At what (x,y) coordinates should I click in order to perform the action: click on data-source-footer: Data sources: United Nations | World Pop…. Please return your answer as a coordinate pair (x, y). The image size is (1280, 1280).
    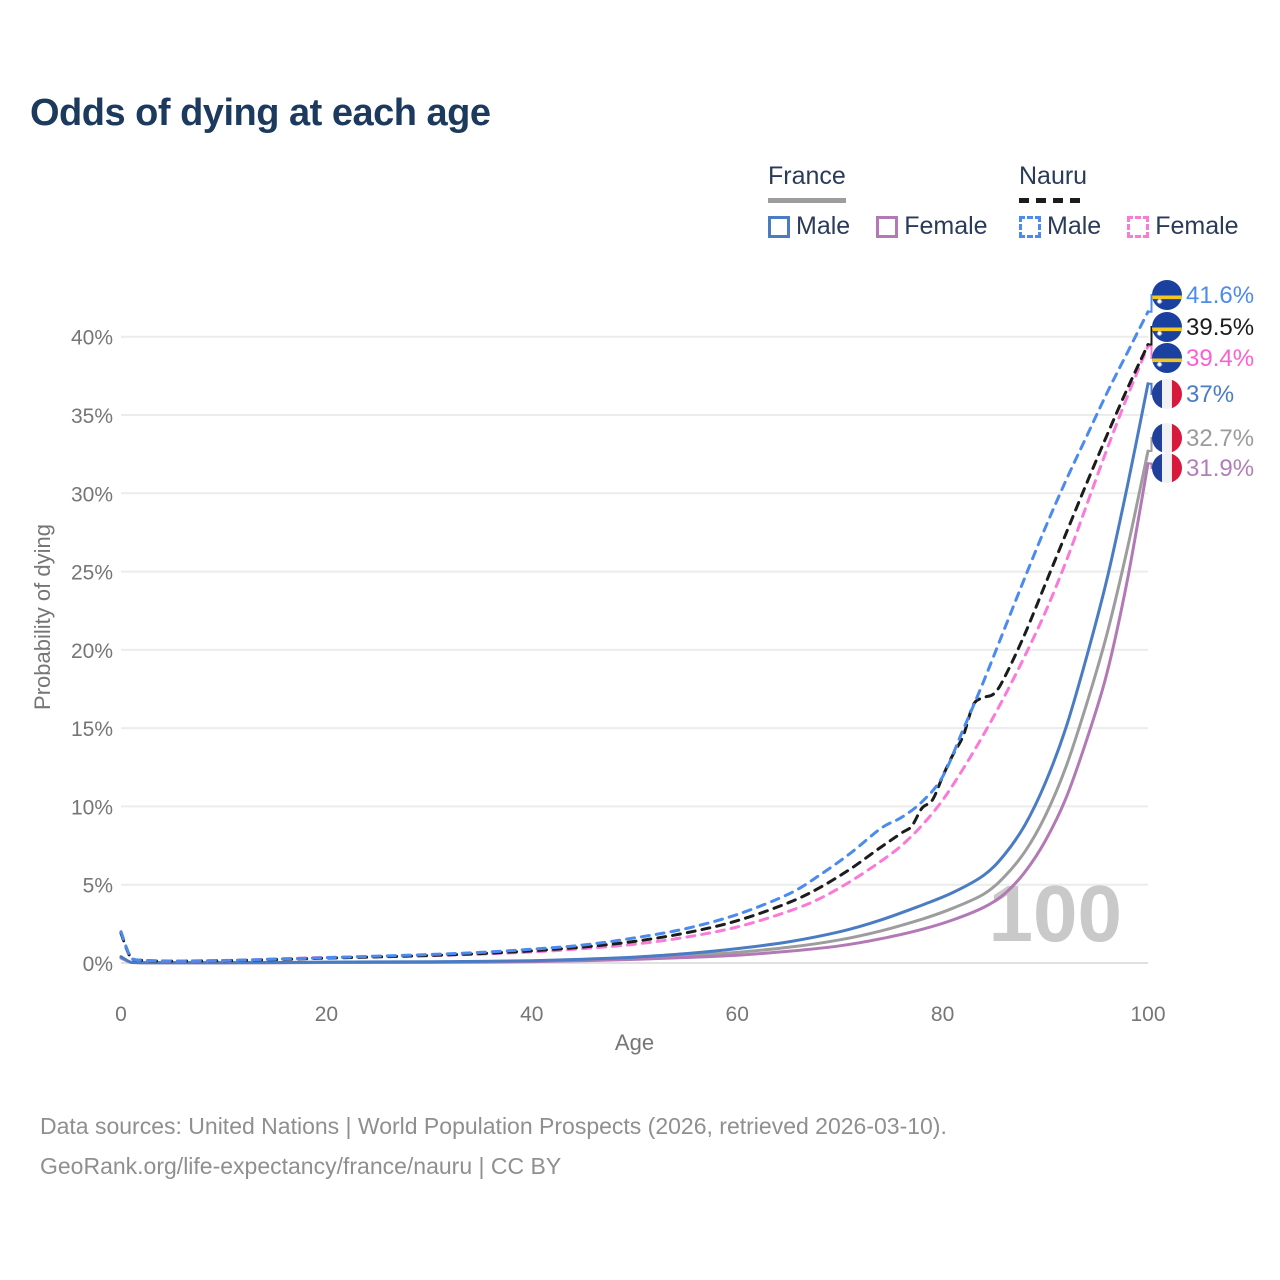
    Looking at the image, I should click on (493, 1146).